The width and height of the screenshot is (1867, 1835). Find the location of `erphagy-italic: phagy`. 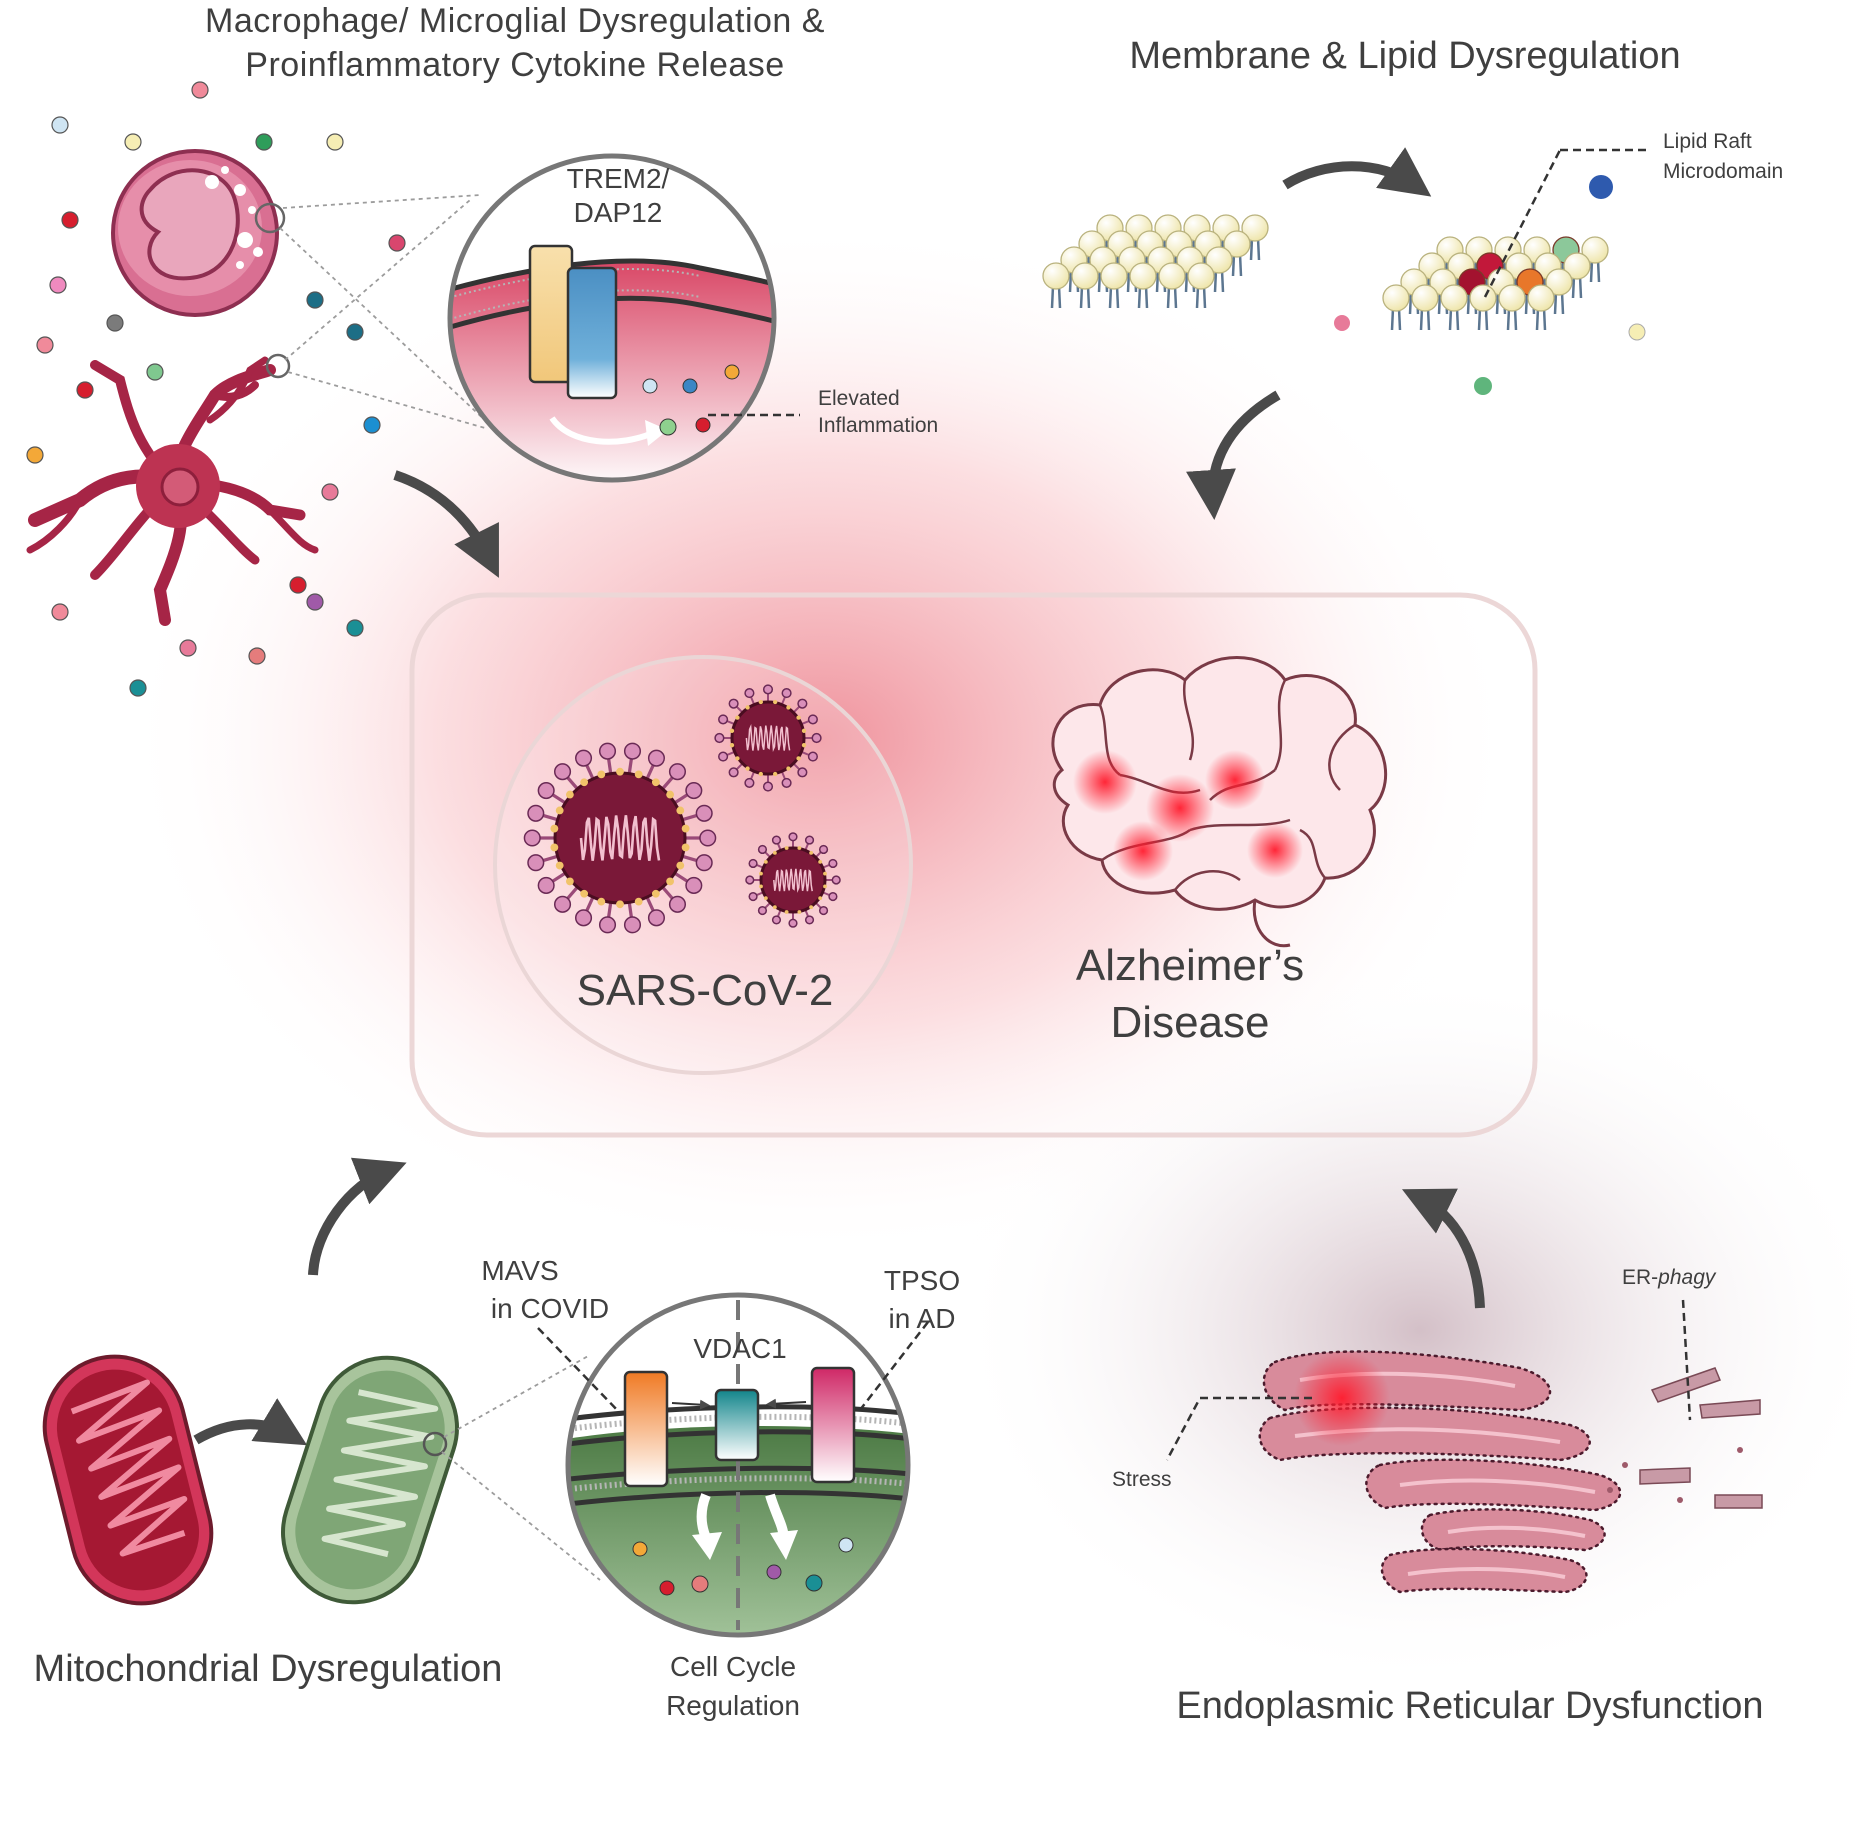

erphagy-italic: phagy is located at coordinates (1687, 1277).